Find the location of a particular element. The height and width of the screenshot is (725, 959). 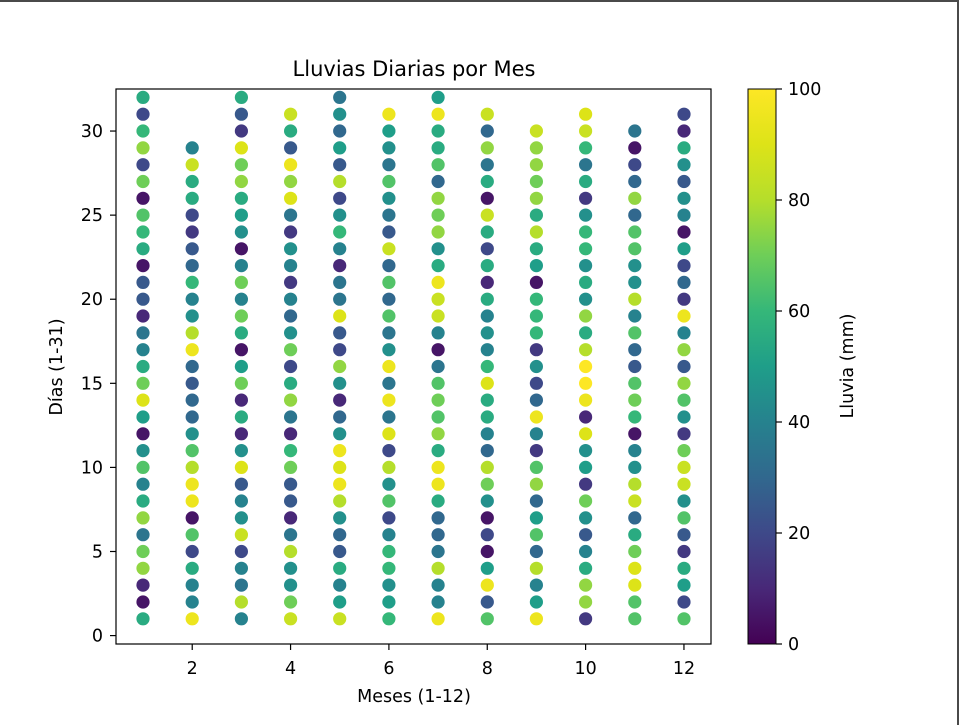

y-tick-label: 30 is located at coordinates (92, 132).